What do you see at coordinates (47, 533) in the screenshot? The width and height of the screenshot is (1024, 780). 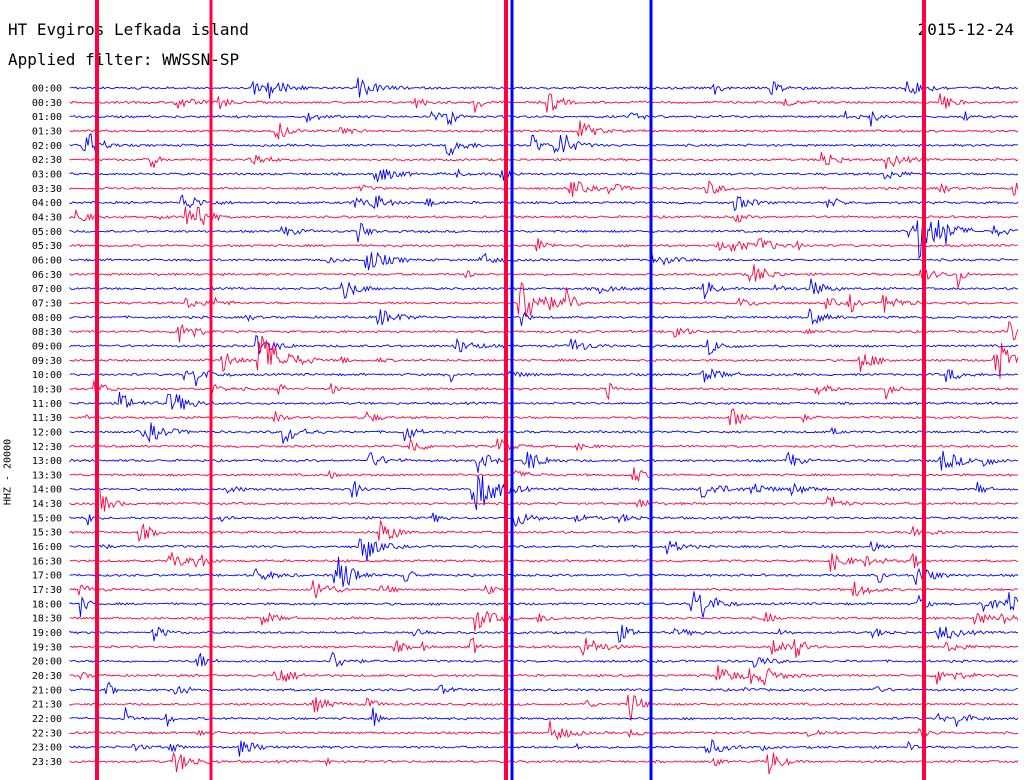 I see `time-tick-label: 15:30` at bounding box center [47, 533].